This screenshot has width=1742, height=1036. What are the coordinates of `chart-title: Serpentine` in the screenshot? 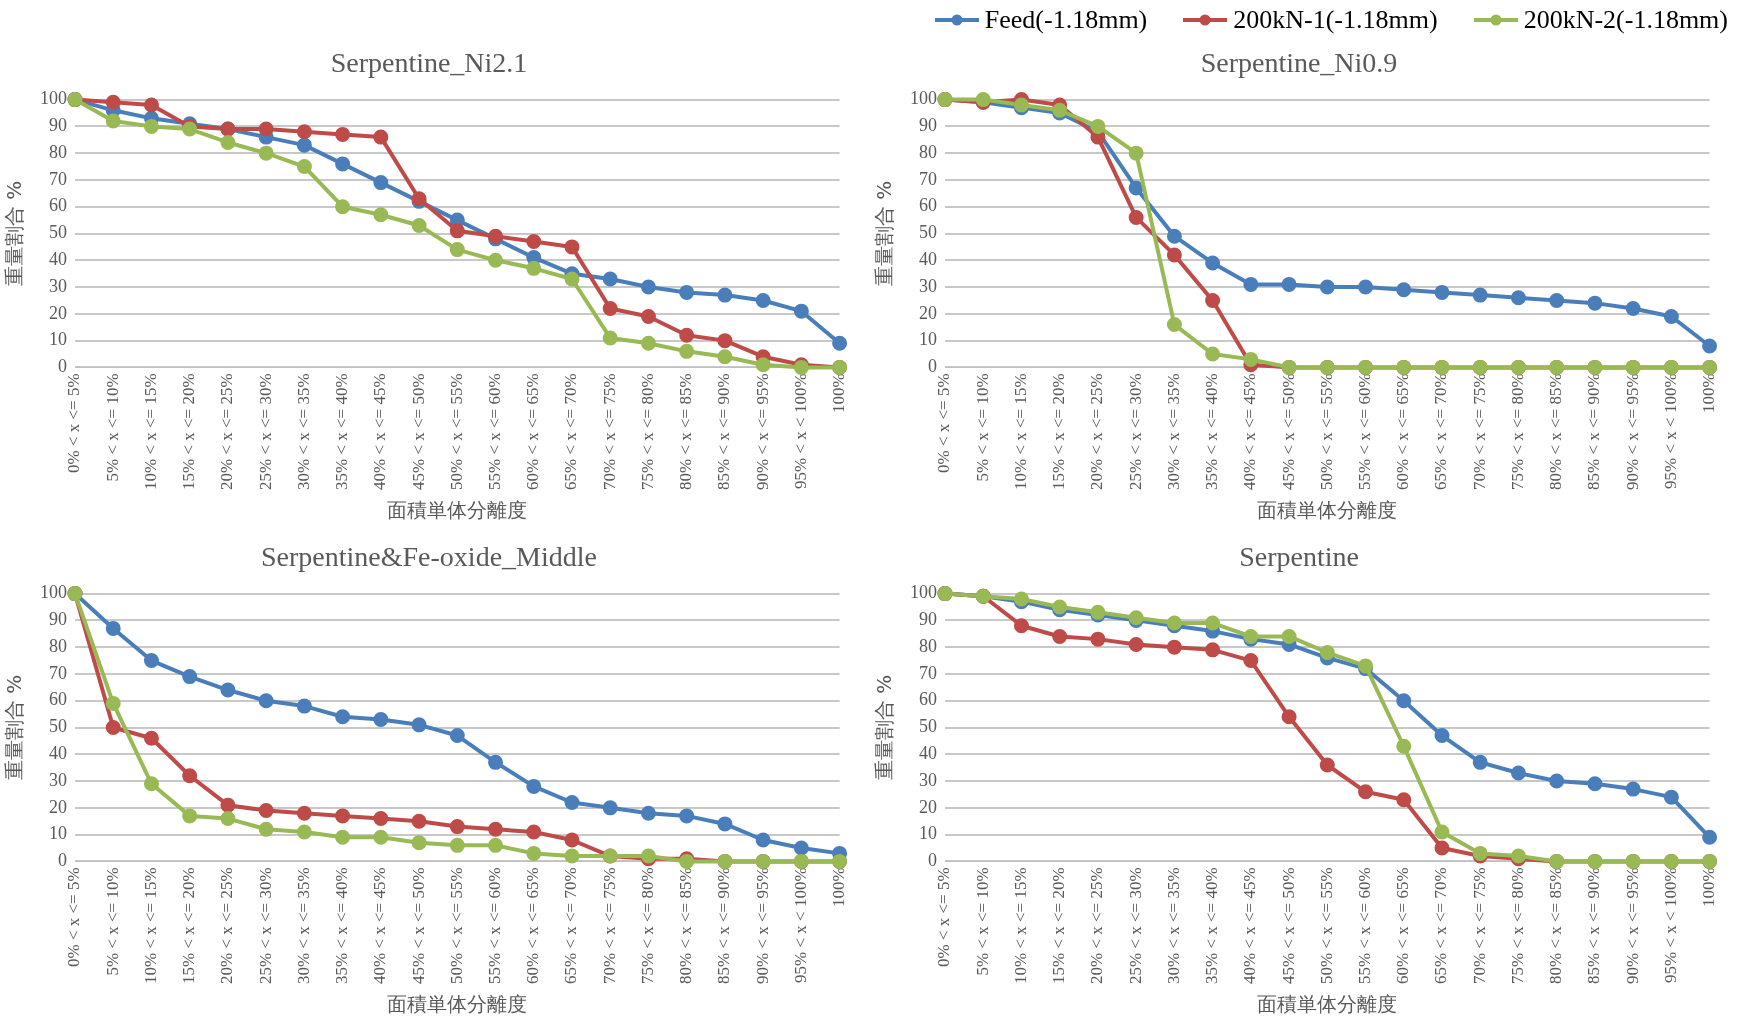 It's located at (1299, 557).